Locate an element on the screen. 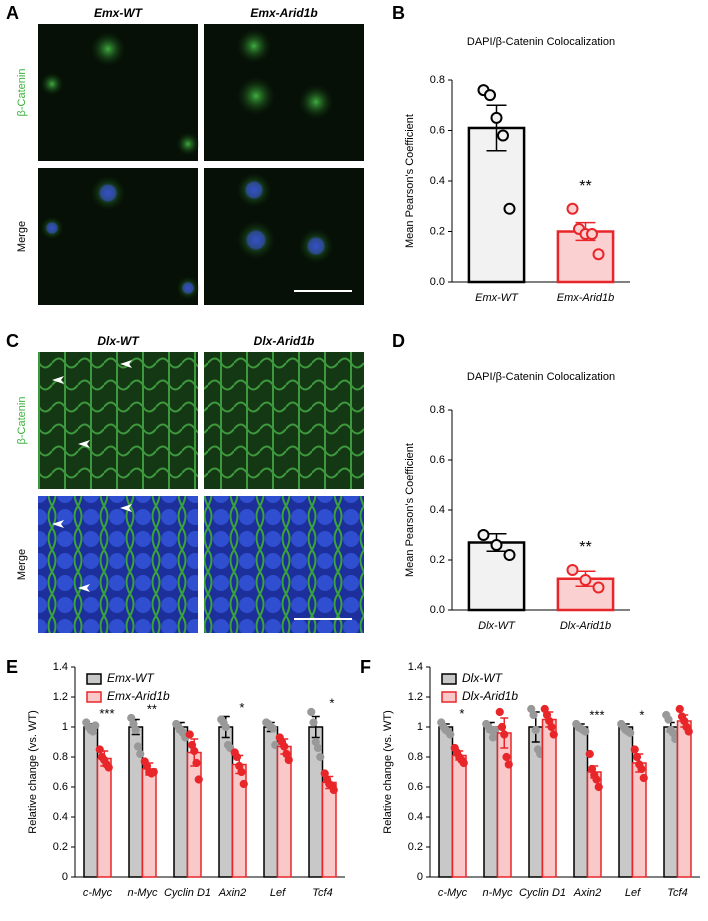 The height and width of the screenshot is (921, 708). column-title: Emx-Arid1b is located at coordinates (283, 13).